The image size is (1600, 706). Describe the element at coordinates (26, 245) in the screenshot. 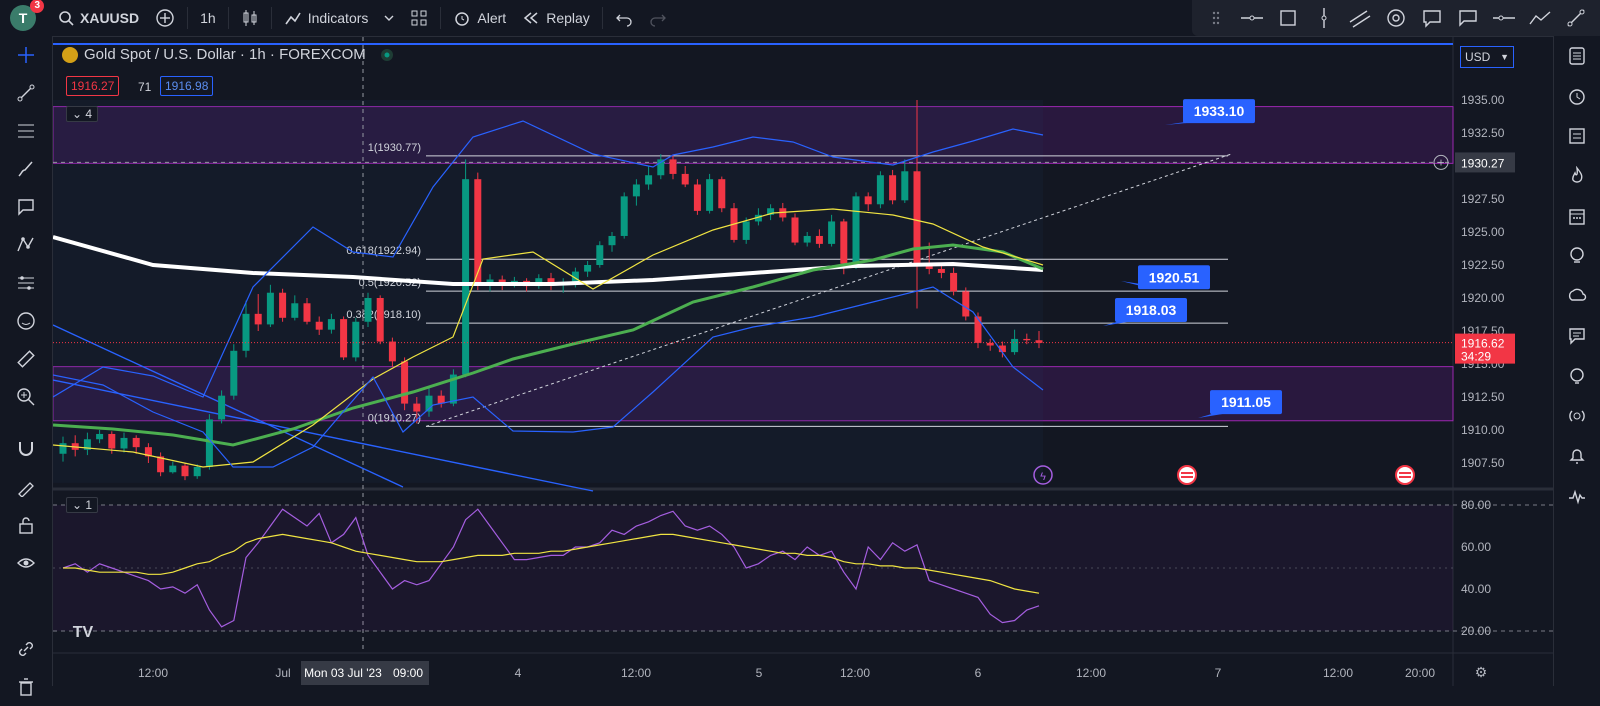

I see `pattern-button` at that location.